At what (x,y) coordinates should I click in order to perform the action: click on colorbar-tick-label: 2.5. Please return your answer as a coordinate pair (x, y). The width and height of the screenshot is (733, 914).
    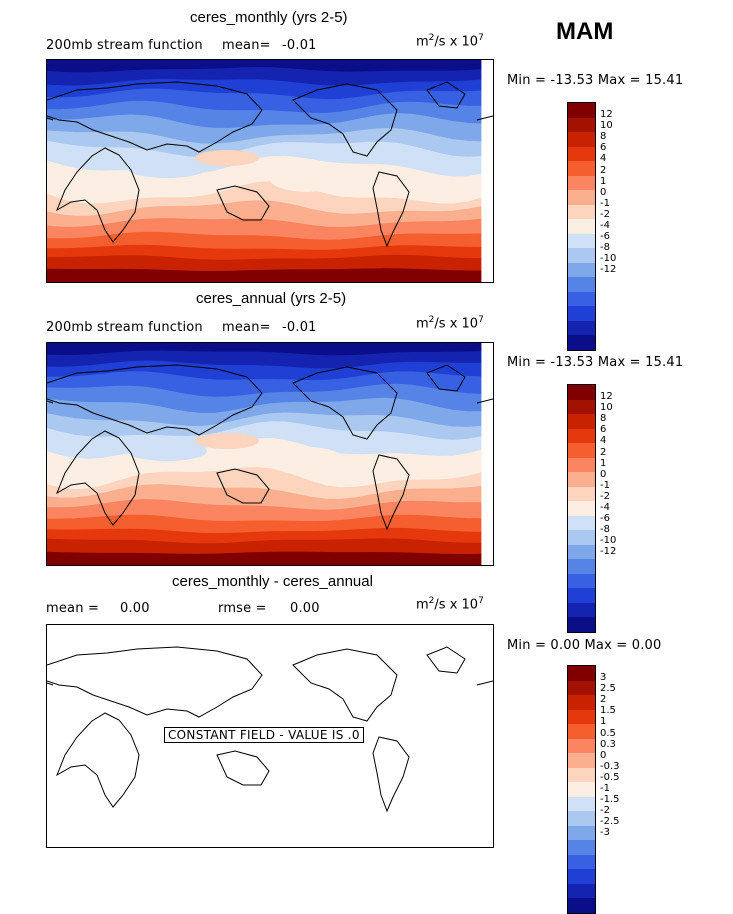
    Looking at the image, I should click on (608, 689).